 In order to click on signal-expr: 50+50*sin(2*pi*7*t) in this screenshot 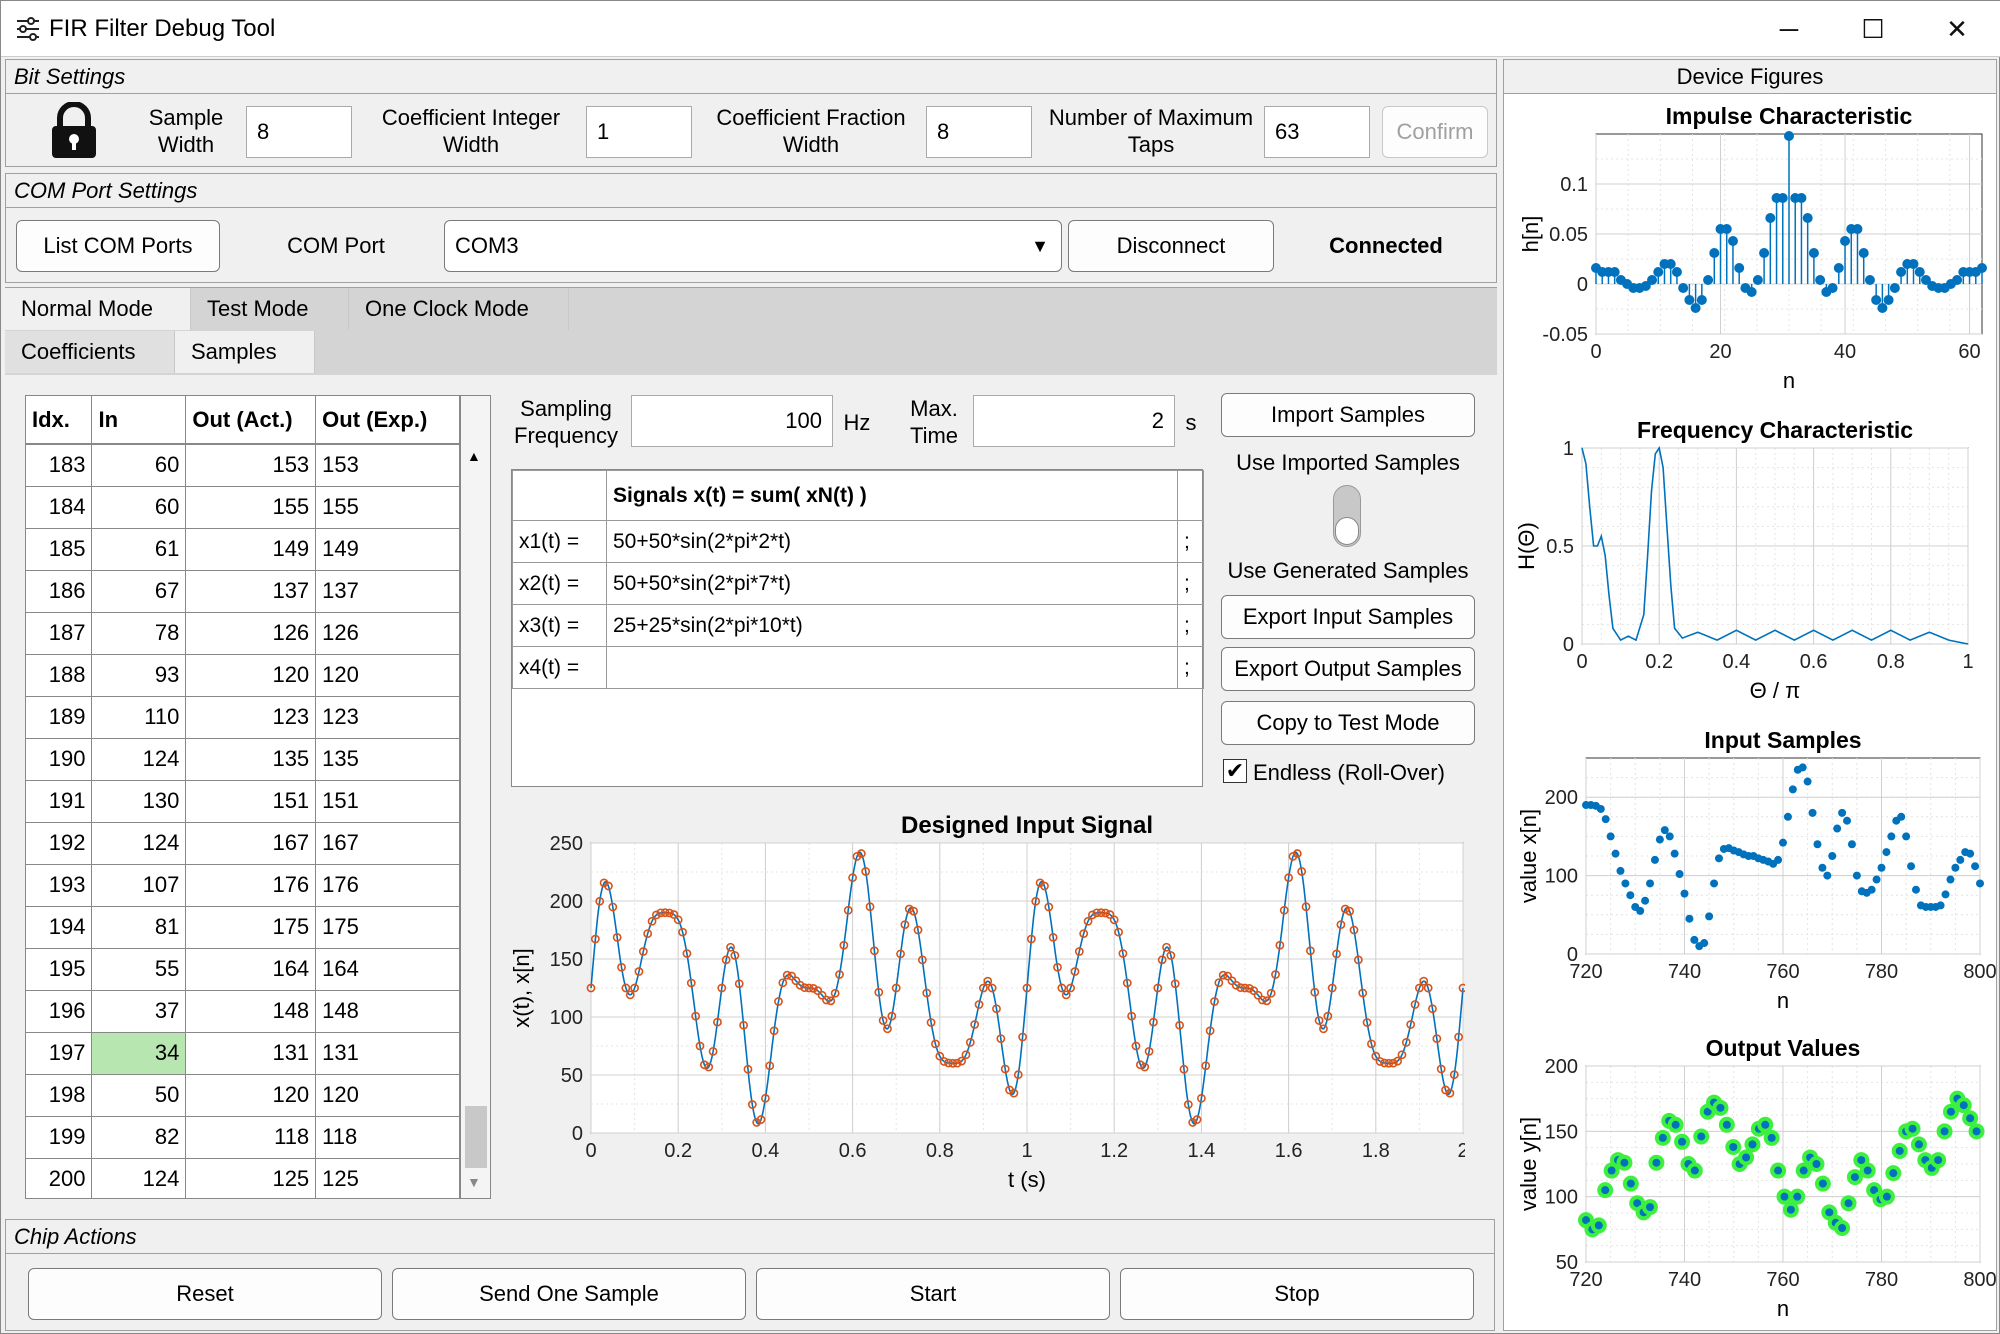, I will do `click(892, 583)`.